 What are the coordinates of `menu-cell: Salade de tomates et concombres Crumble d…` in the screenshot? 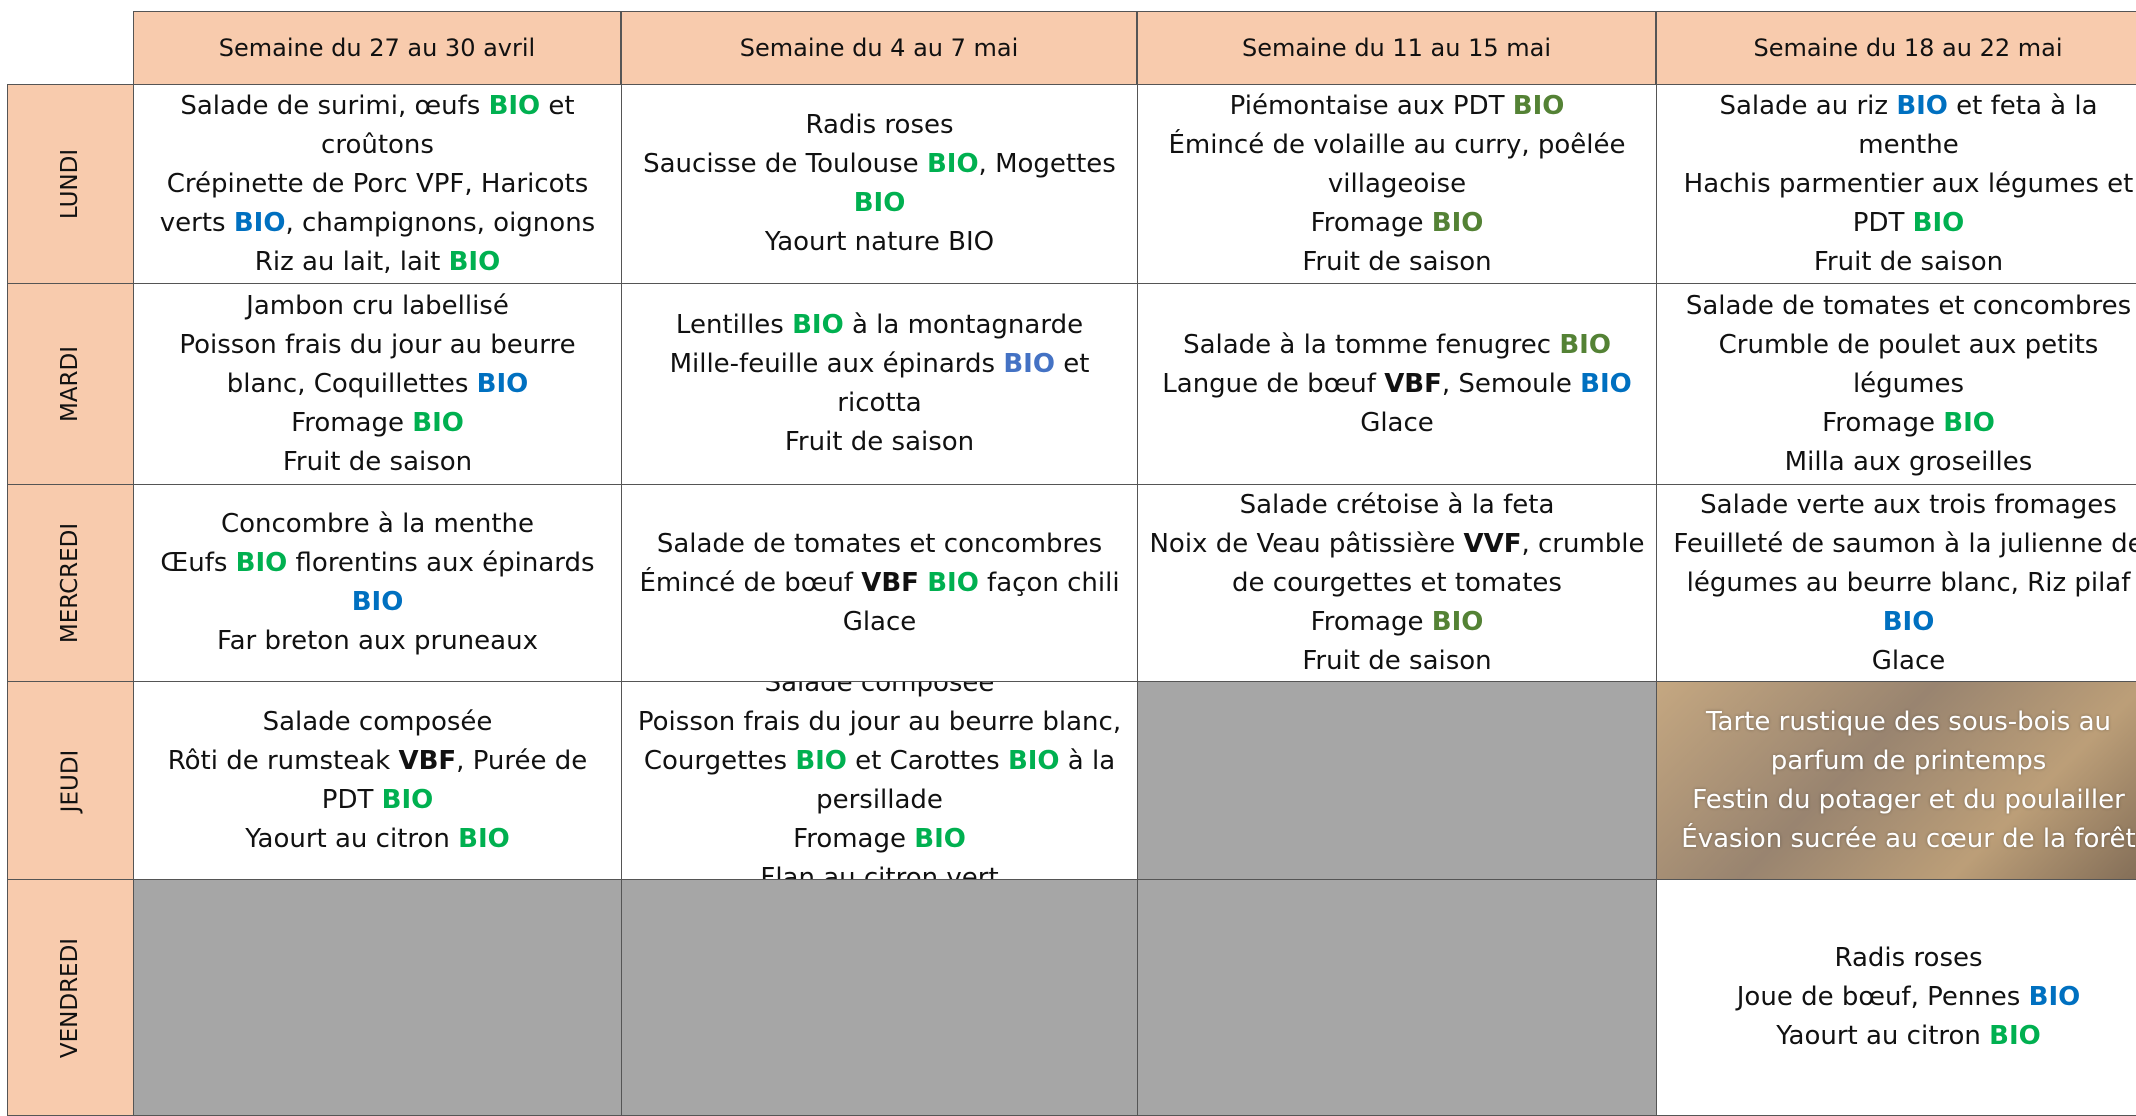 It's located at (1896, 384).